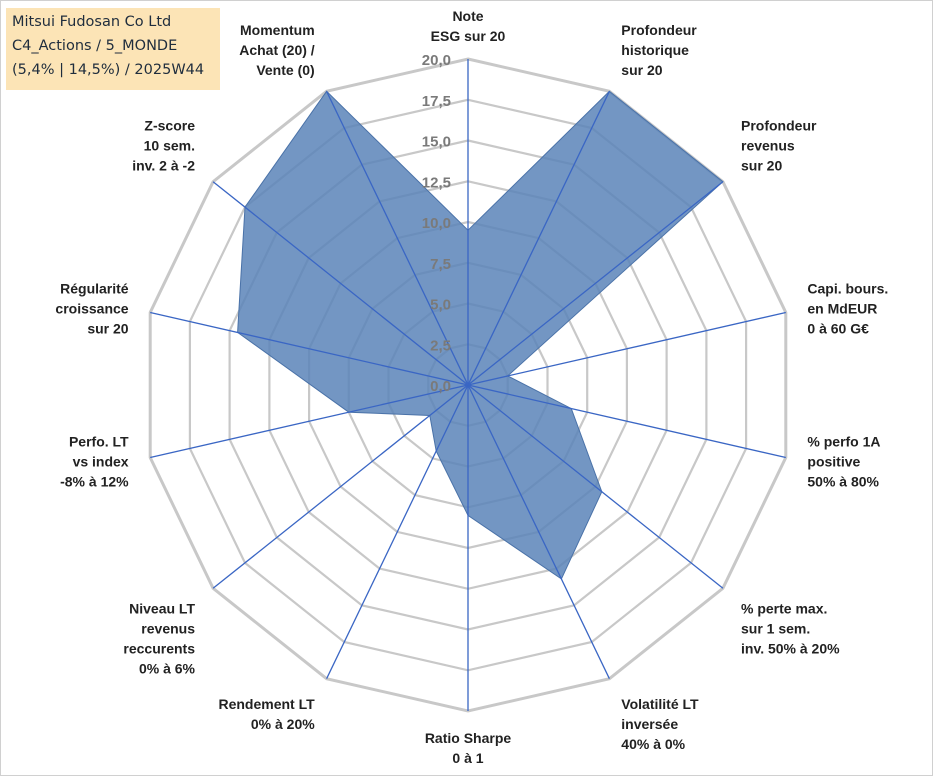  What do you see at coordinates (842, 309) in the screenshot?
I see `radar-axis-label-line: en MdEUR` at bounding box center [842, 309].